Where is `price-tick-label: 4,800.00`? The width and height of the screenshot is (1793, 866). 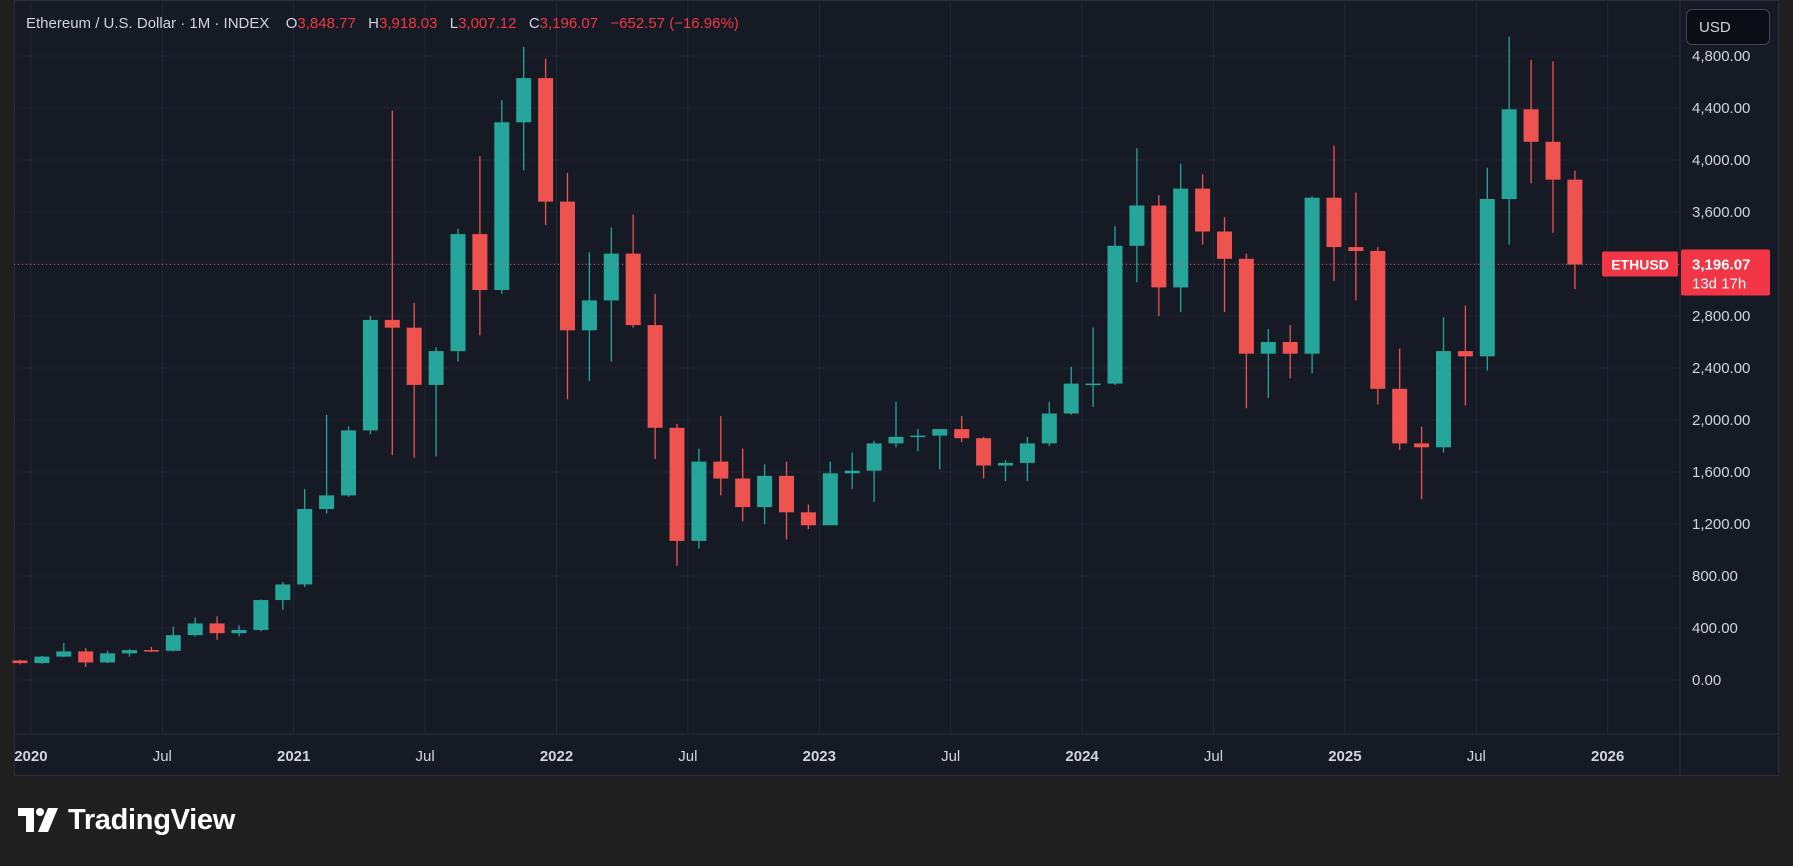
price-tick-label: 4,800.00 is located at coordinates (1721, 56).